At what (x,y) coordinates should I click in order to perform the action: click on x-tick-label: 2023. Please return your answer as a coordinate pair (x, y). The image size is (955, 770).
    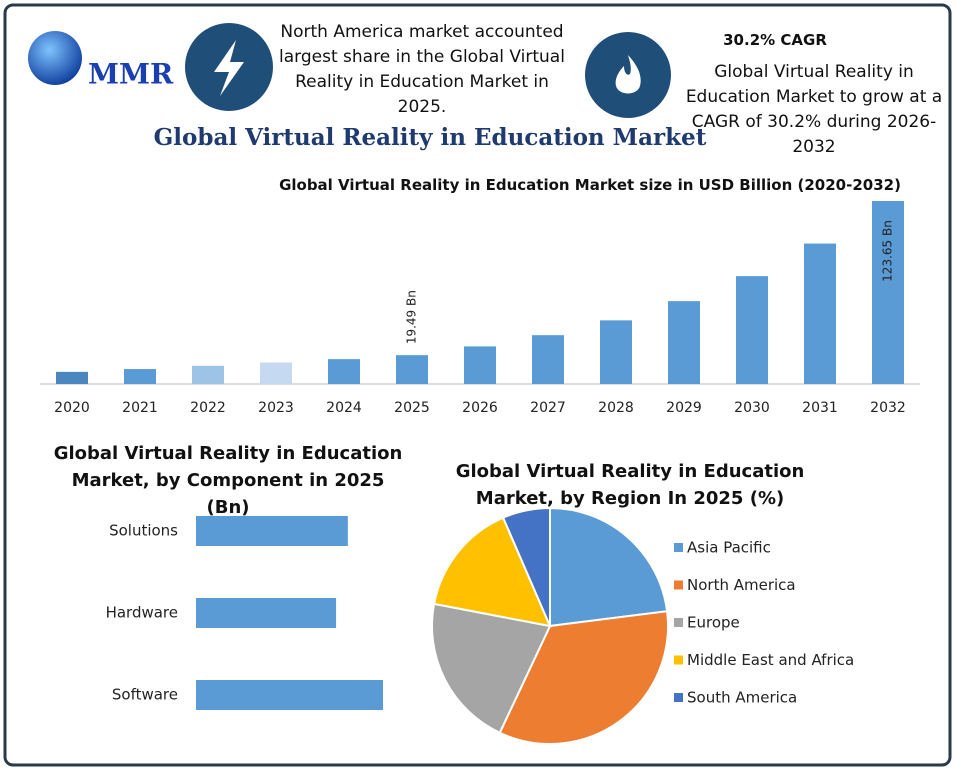
    Looking at the image, I should click on (276, 408).